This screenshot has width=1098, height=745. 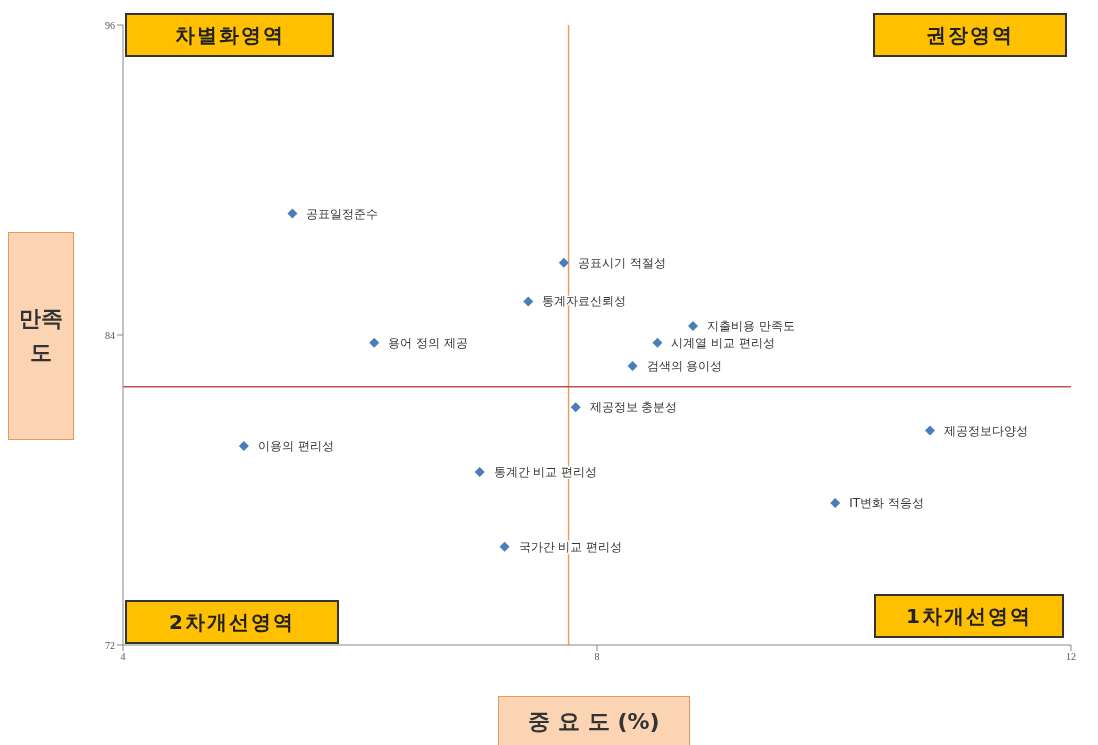 What do you see at coordinates (723, 342) in the screenshot?
I see `annotation: 시계열 비교 편리성` at bounding box center [723, 342].